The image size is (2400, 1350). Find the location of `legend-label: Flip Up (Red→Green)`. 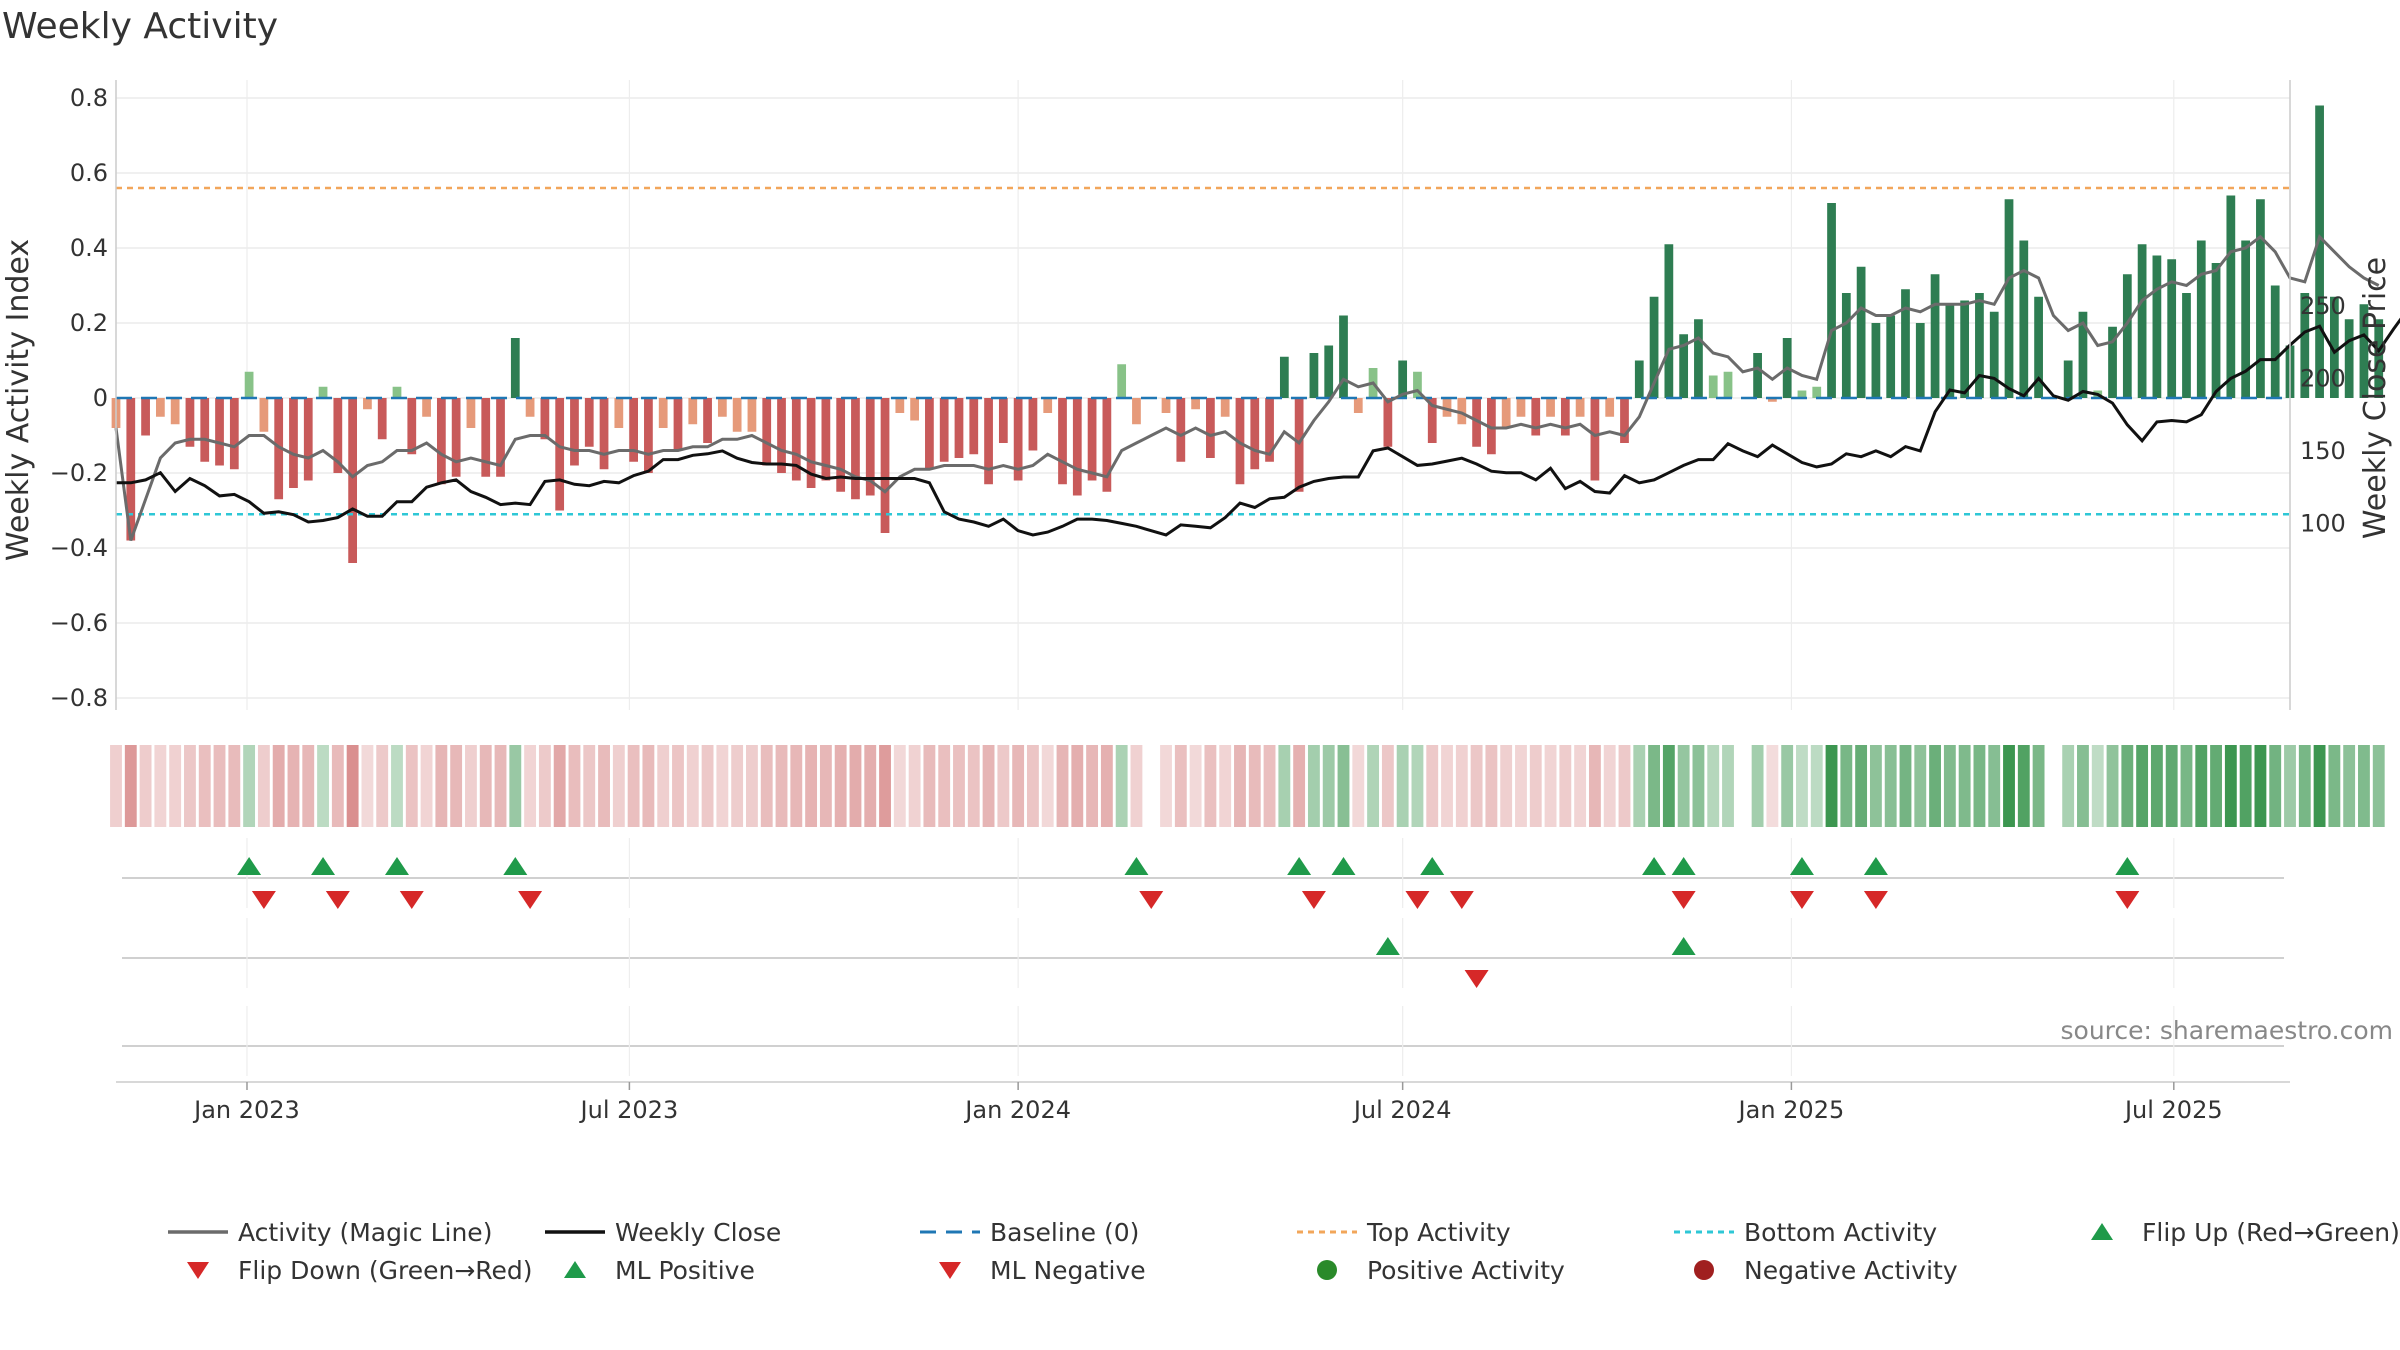

legend-label: Flip Up (Red→Green) is located at coordinates (2271, 1232).